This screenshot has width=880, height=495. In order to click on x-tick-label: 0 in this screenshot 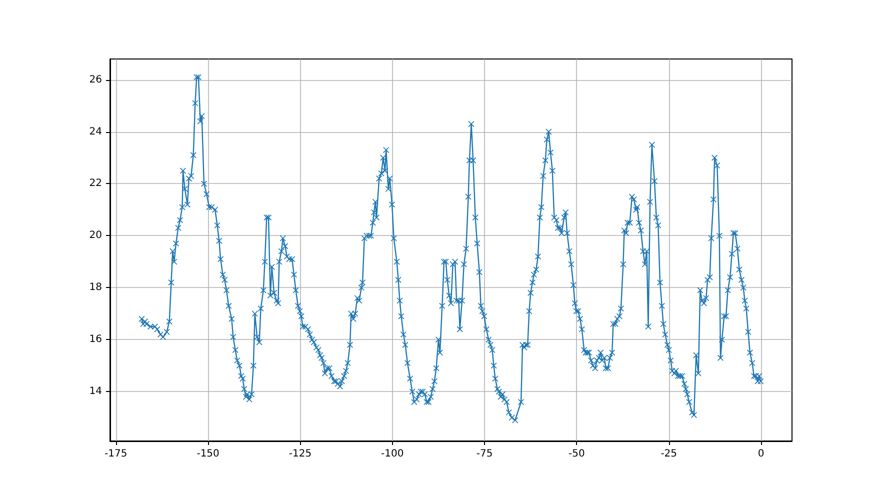, I will do `click(761, 454)`.